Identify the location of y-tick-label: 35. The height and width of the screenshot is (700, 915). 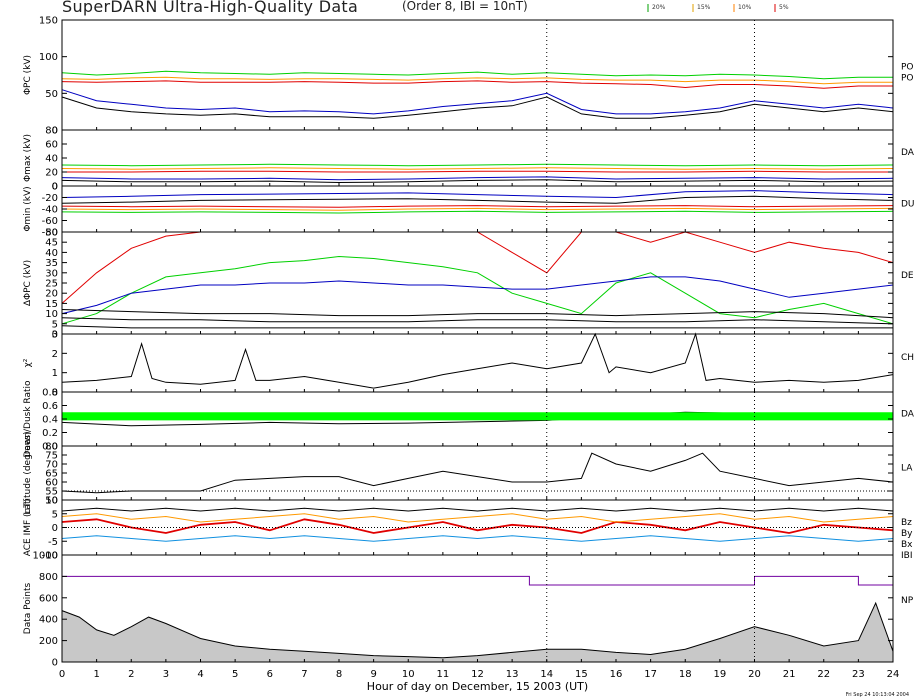
(51, 263).